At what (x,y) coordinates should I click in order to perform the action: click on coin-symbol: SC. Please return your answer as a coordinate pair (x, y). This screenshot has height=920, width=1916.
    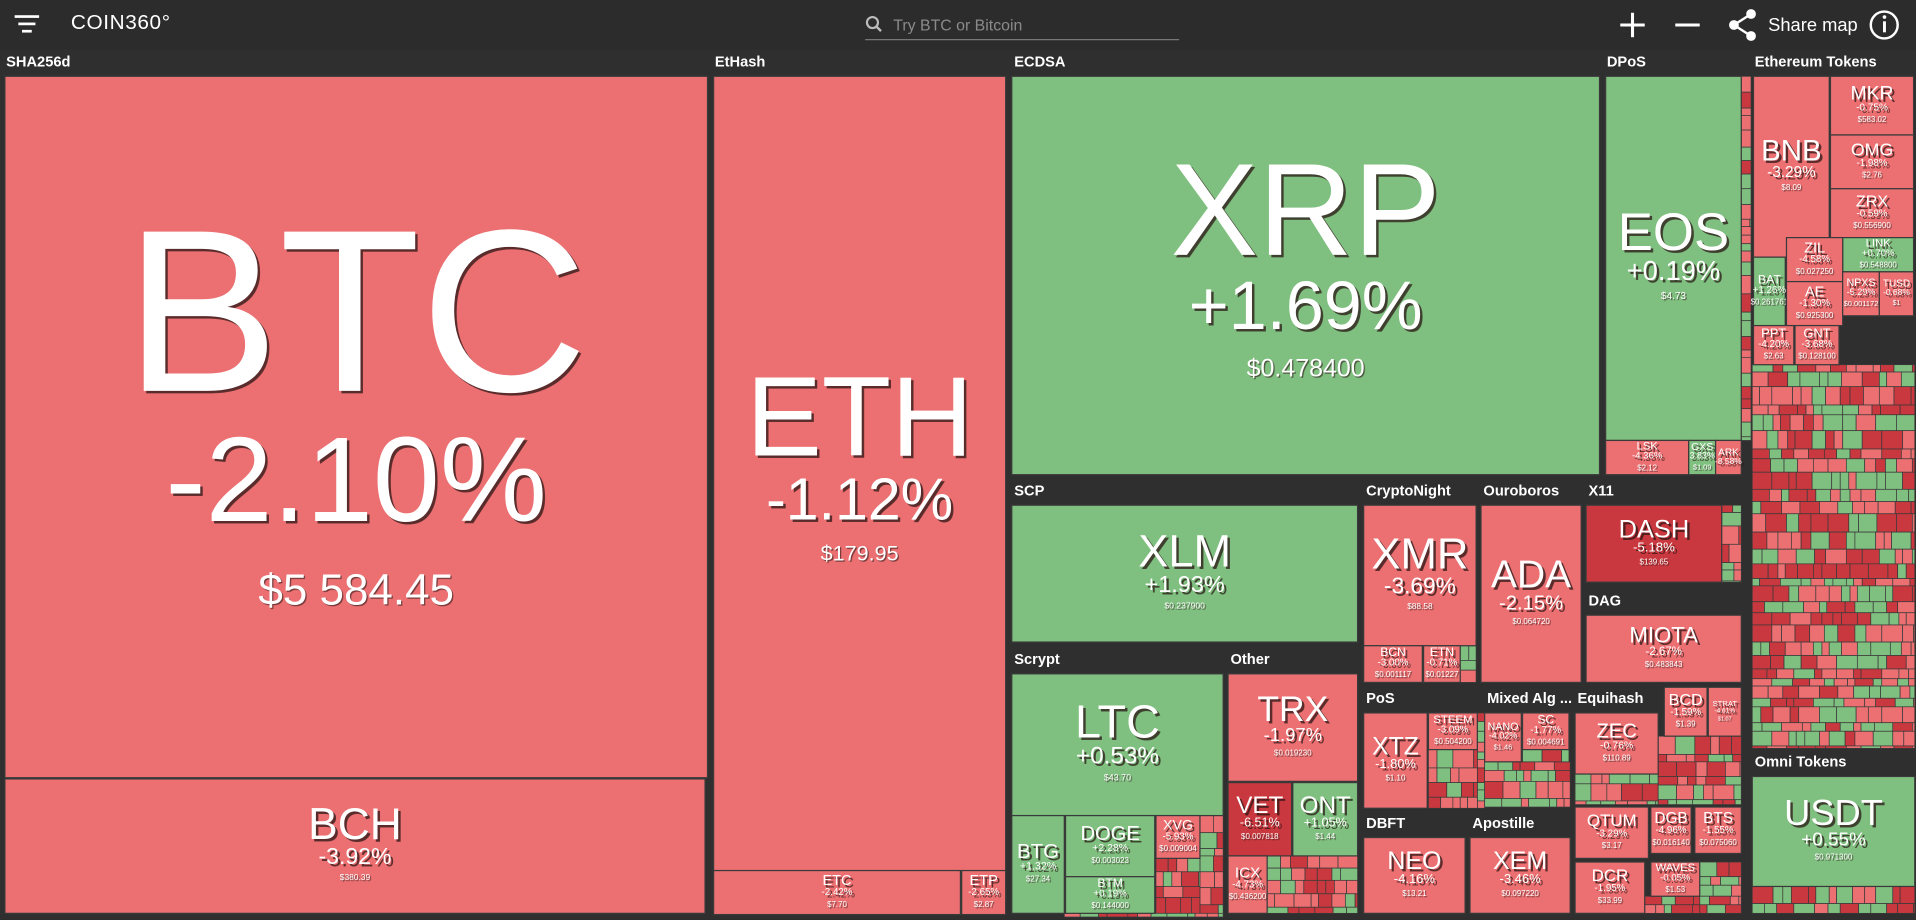
    Looking at the image, I should click on (1545, 719).